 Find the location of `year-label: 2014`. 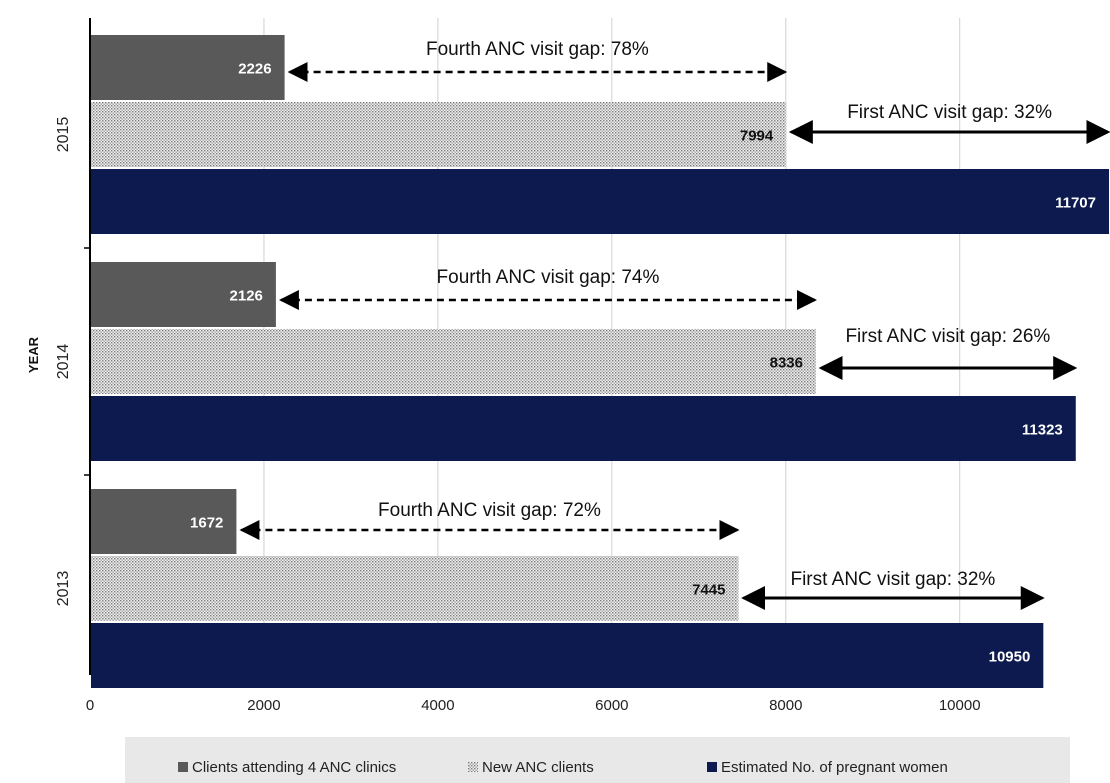

year-label: 2014 is located at coordinates (63, 362).